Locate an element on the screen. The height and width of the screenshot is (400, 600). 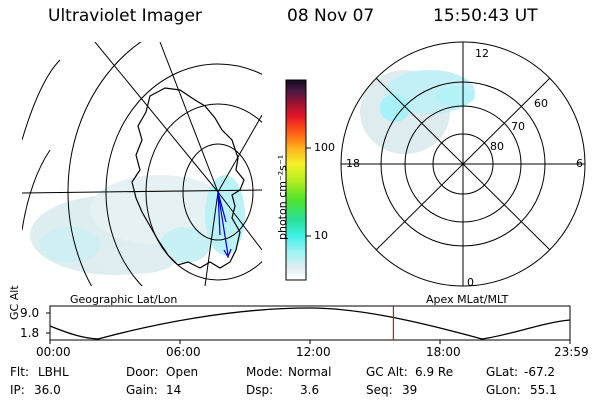
xtick-1800: 18:00 is located at coordinates (443, 352).